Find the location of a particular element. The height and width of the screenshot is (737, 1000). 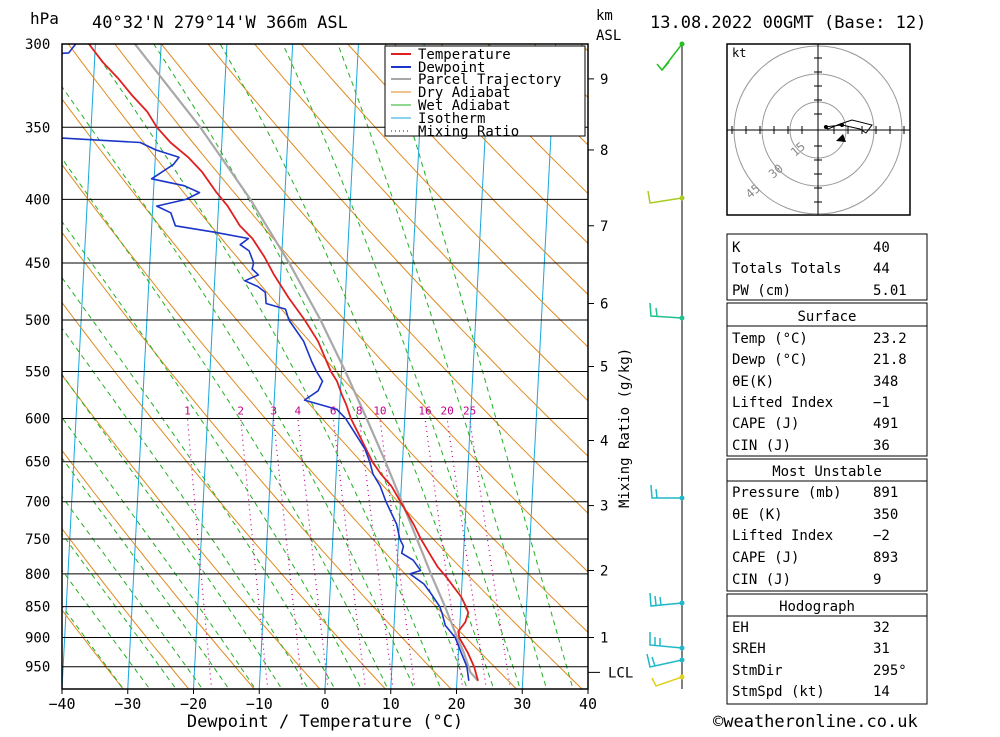

hodograph-point is located at coordinates (826, 127).